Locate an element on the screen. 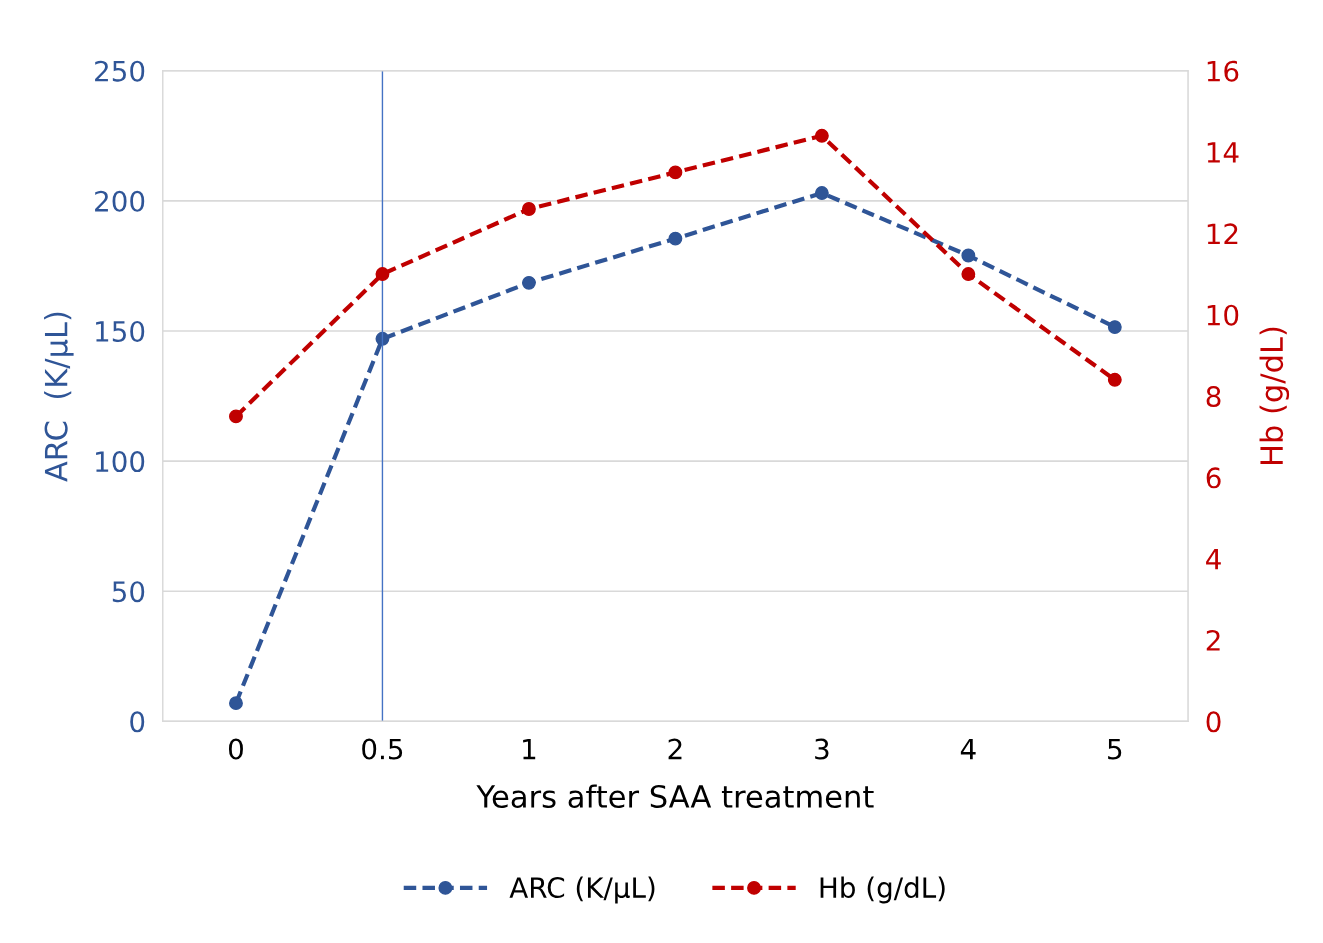 Image resolution: width=1323 pixels, height=943 pixels. y-tick-label: 150 is located at coordinates (120, 331).